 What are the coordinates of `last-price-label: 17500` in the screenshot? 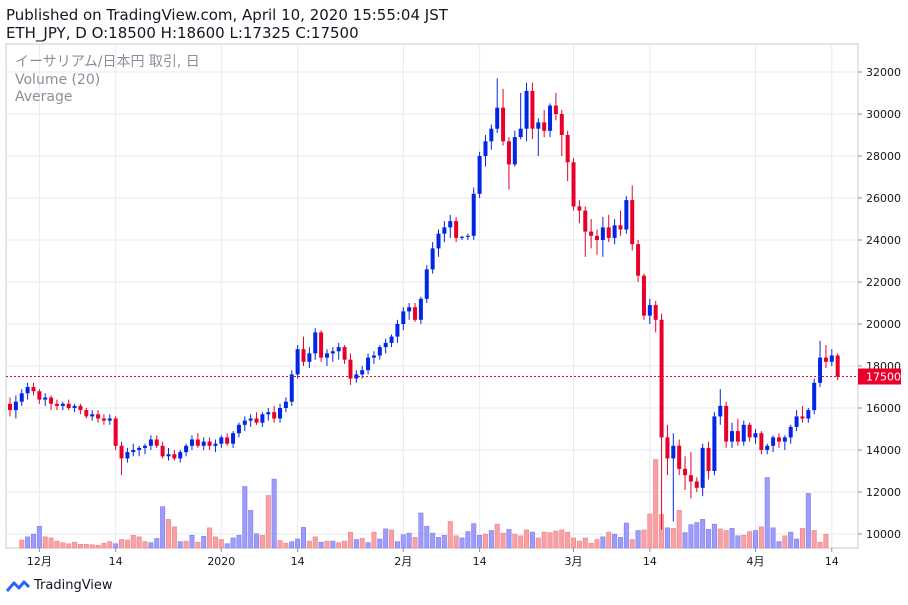 It's located at (883, 377).